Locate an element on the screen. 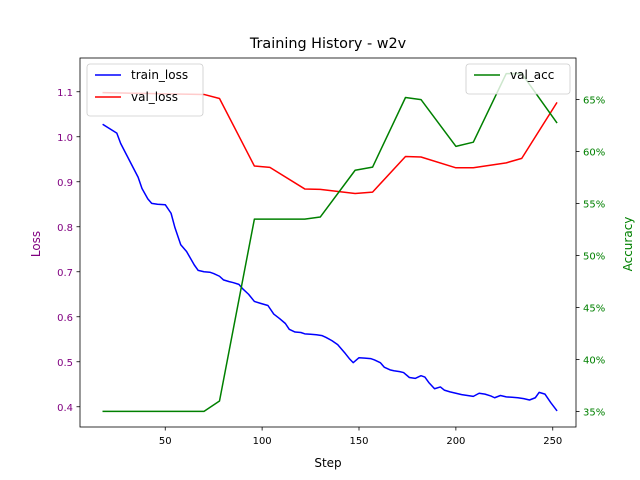  x-tick-label: 200 is located at coordinates (455, 441).